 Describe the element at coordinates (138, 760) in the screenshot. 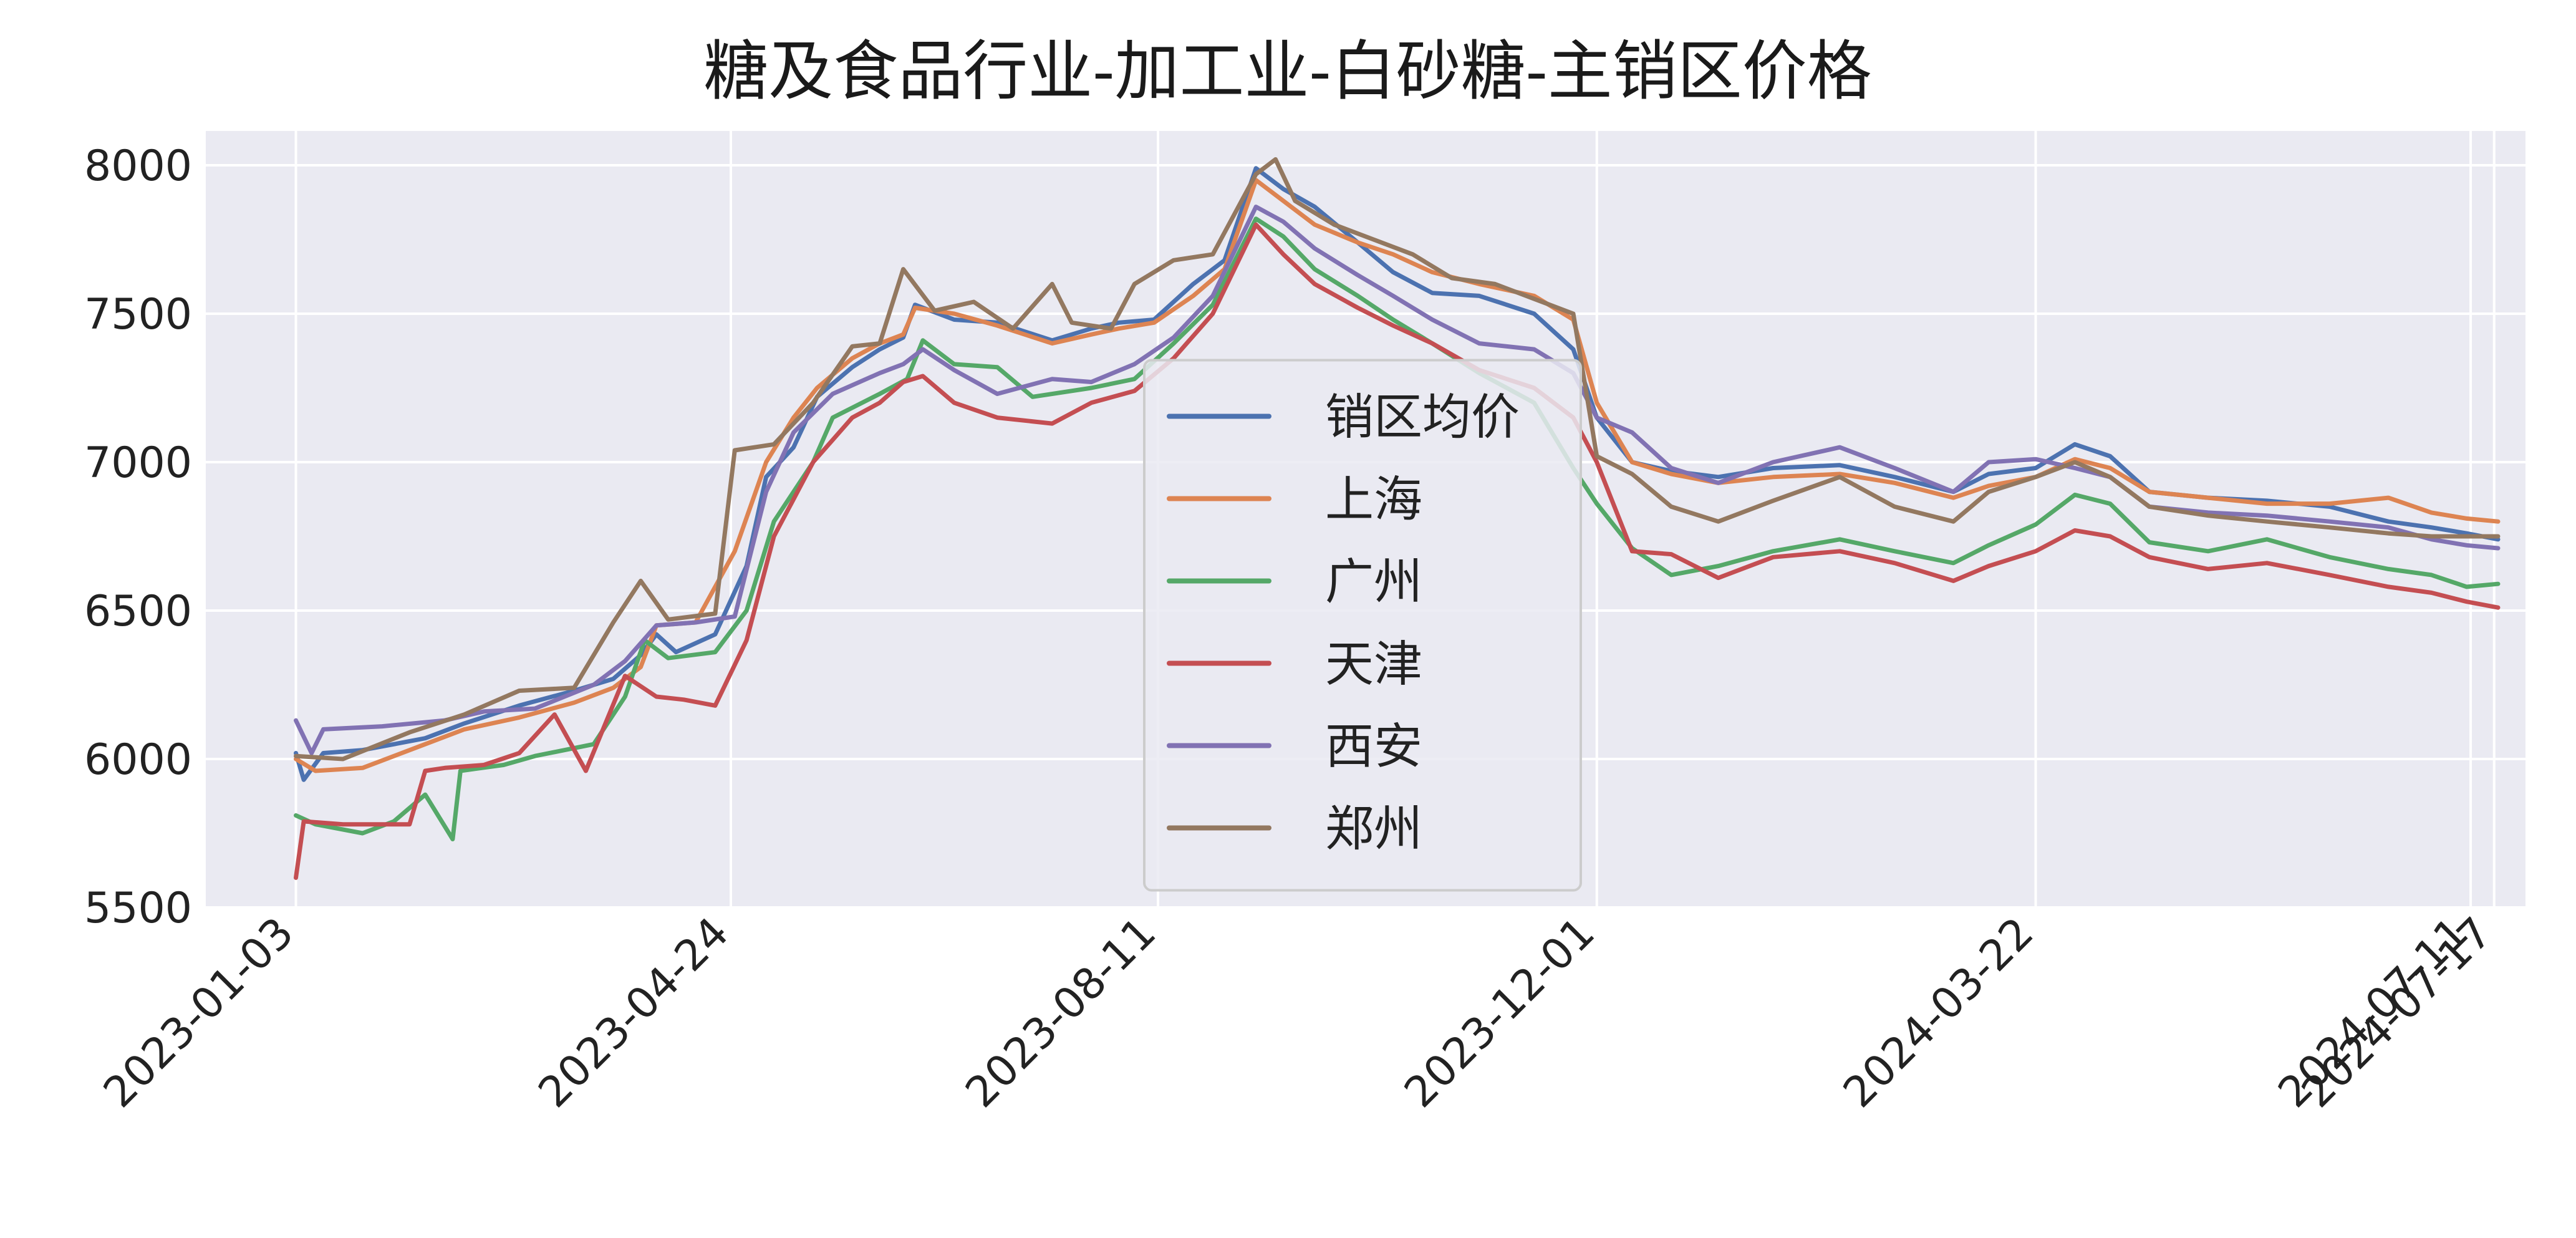

I see `y-tick-label: 6000` at that location.